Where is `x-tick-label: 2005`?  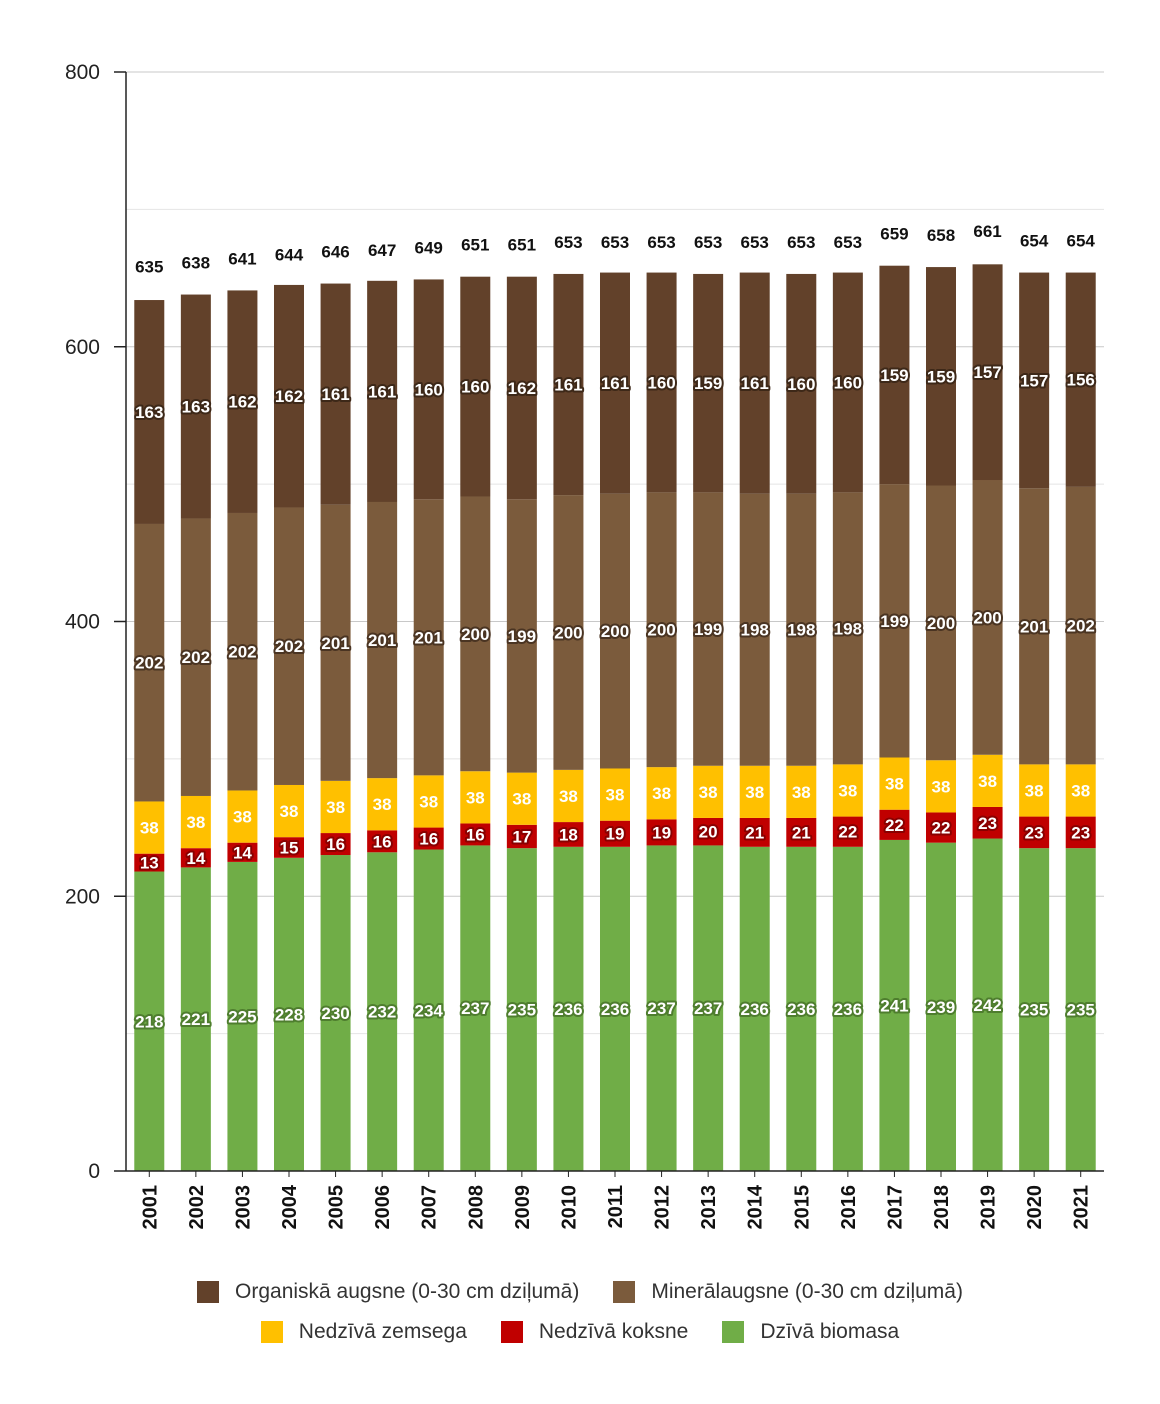 x-tick-label: 2005 is located at coordinates (337, 1207).